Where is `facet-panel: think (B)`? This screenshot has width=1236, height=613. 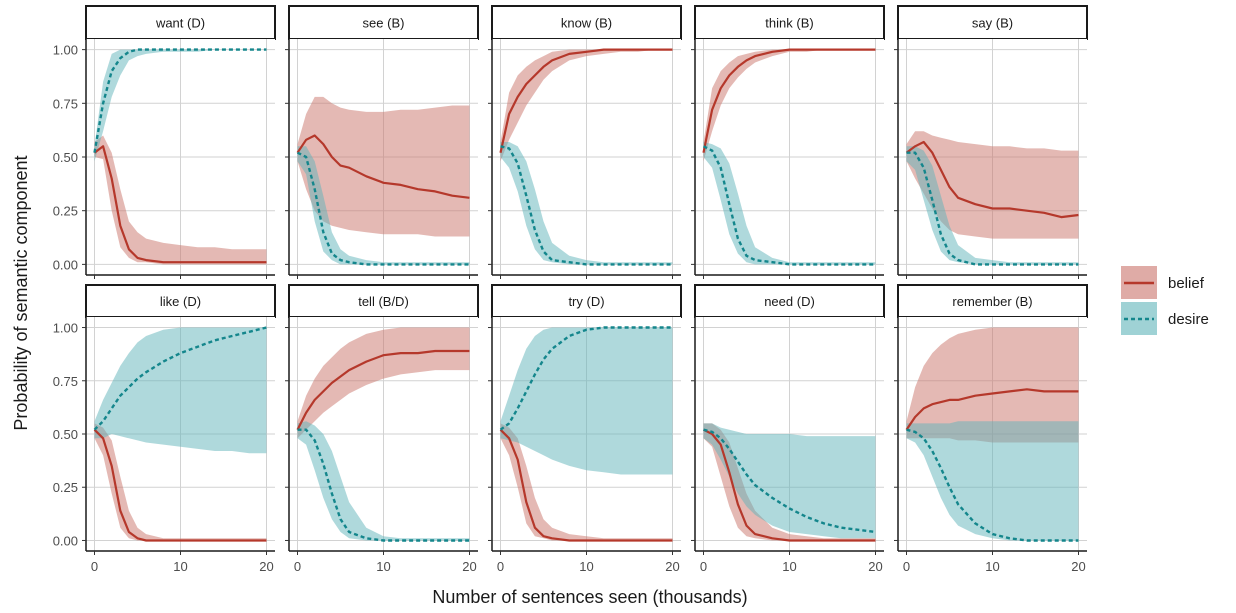
facet-panel: think (B) is located at coordinates (788, 142).